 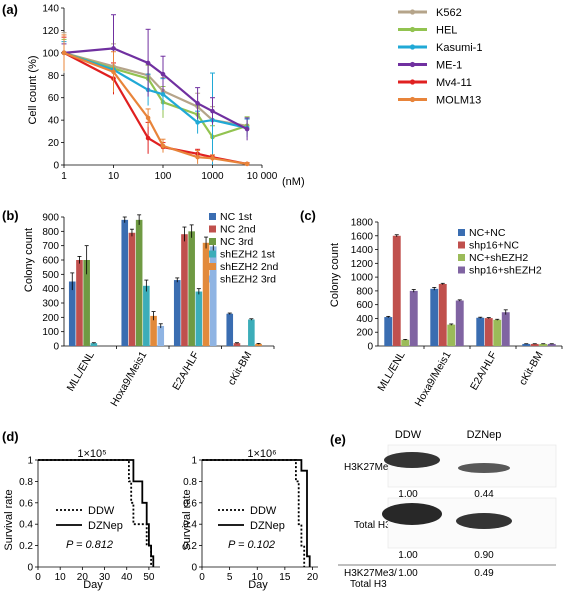 I want to click on panel-d-title-right: 1×10⁶, so click(x=261, y=454).